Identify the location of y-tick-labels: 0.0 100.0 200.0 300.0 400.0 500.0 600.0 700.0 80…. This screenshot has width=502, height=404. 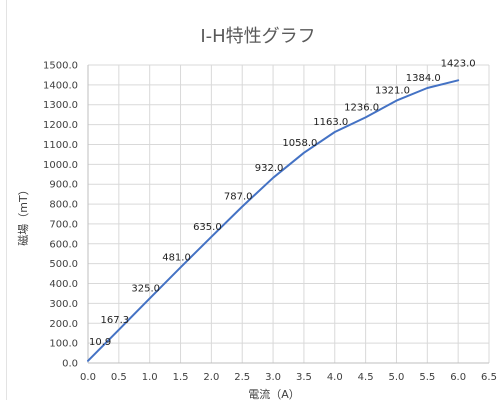
(60, 215).